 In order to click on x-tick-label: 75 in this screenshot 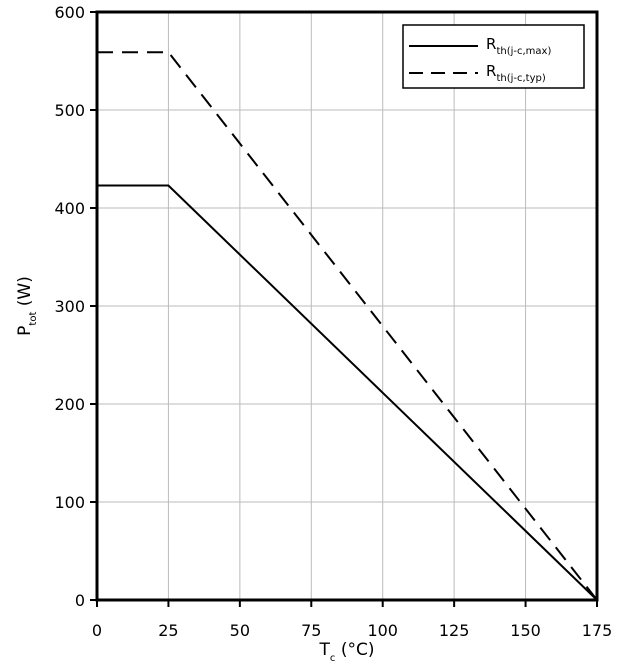, I will do `click(311, 630)`.